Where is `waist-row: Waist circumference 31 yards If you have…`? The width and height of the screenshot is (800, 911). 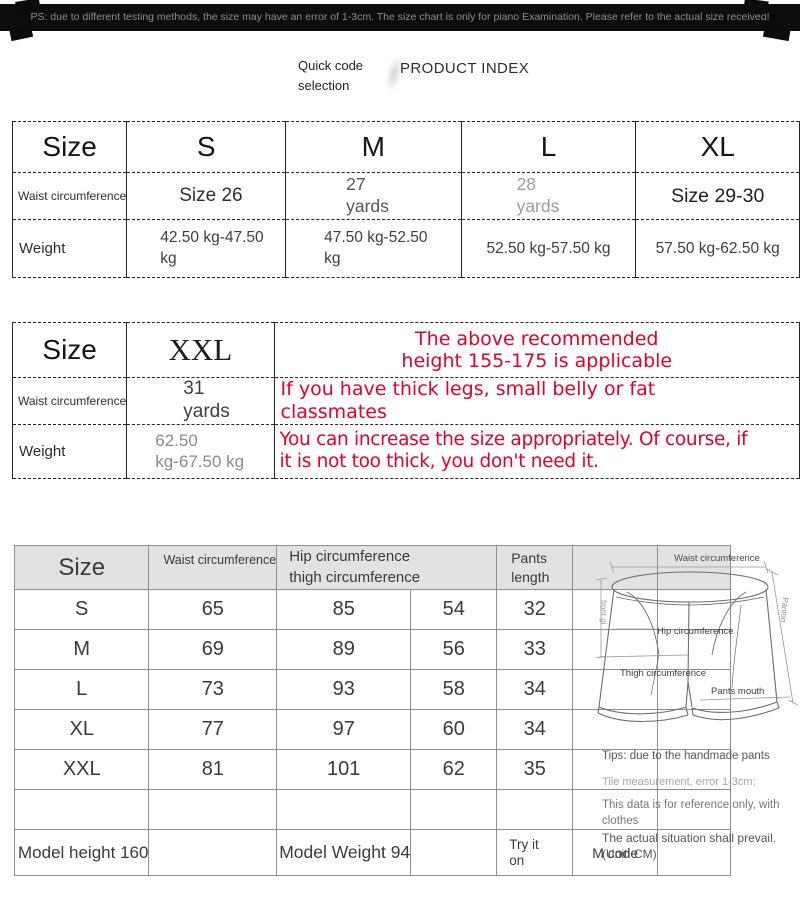 waist-row: Waist circumference 31 yards If you have… is located at coordinates (405, 401).